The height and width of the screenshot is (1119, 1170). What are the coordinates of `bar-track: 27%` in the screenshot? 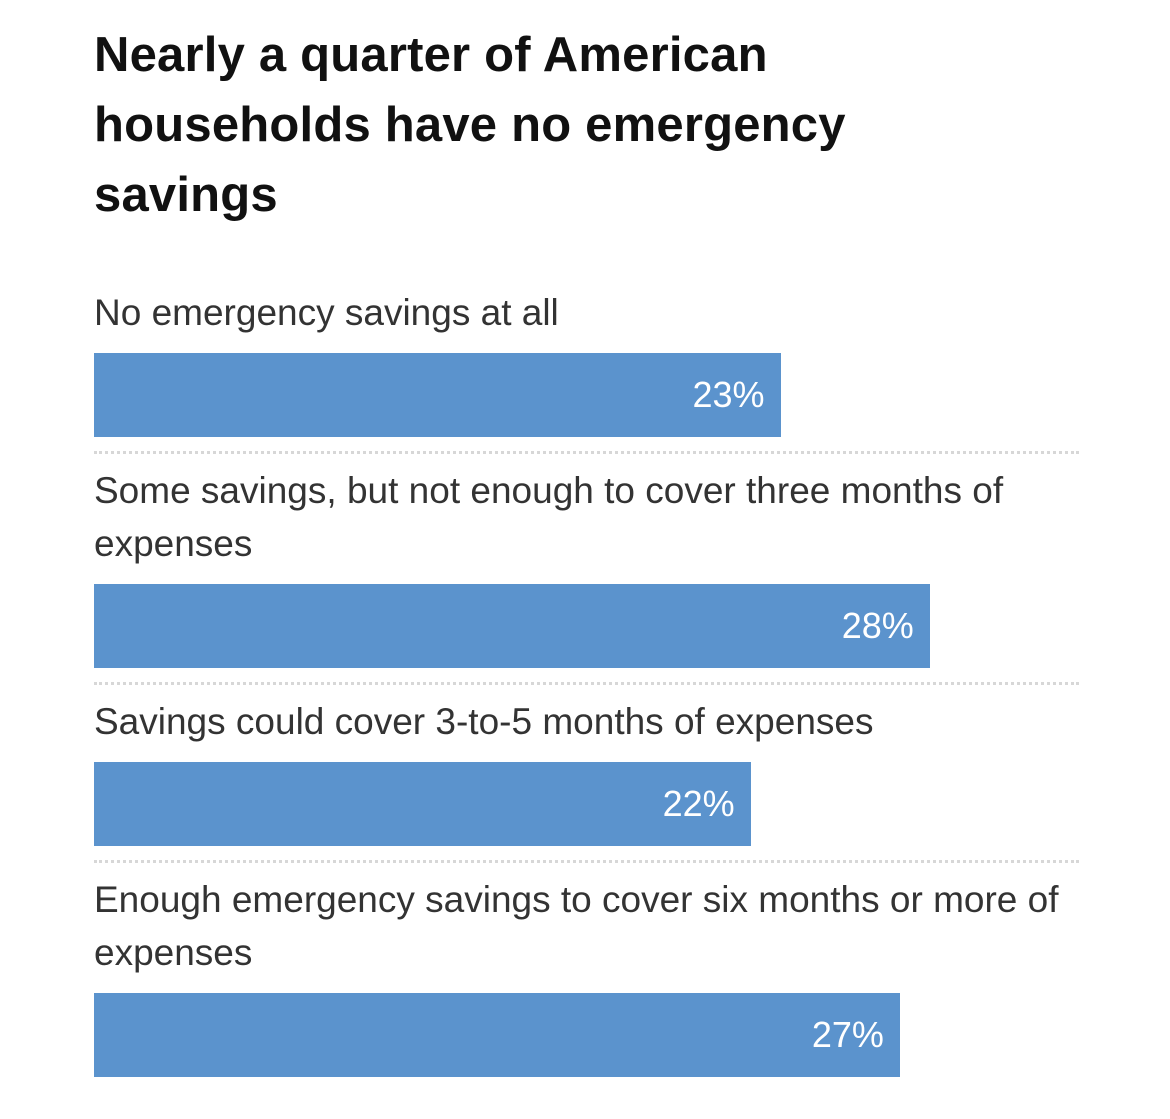 It's located at (586, 1035).